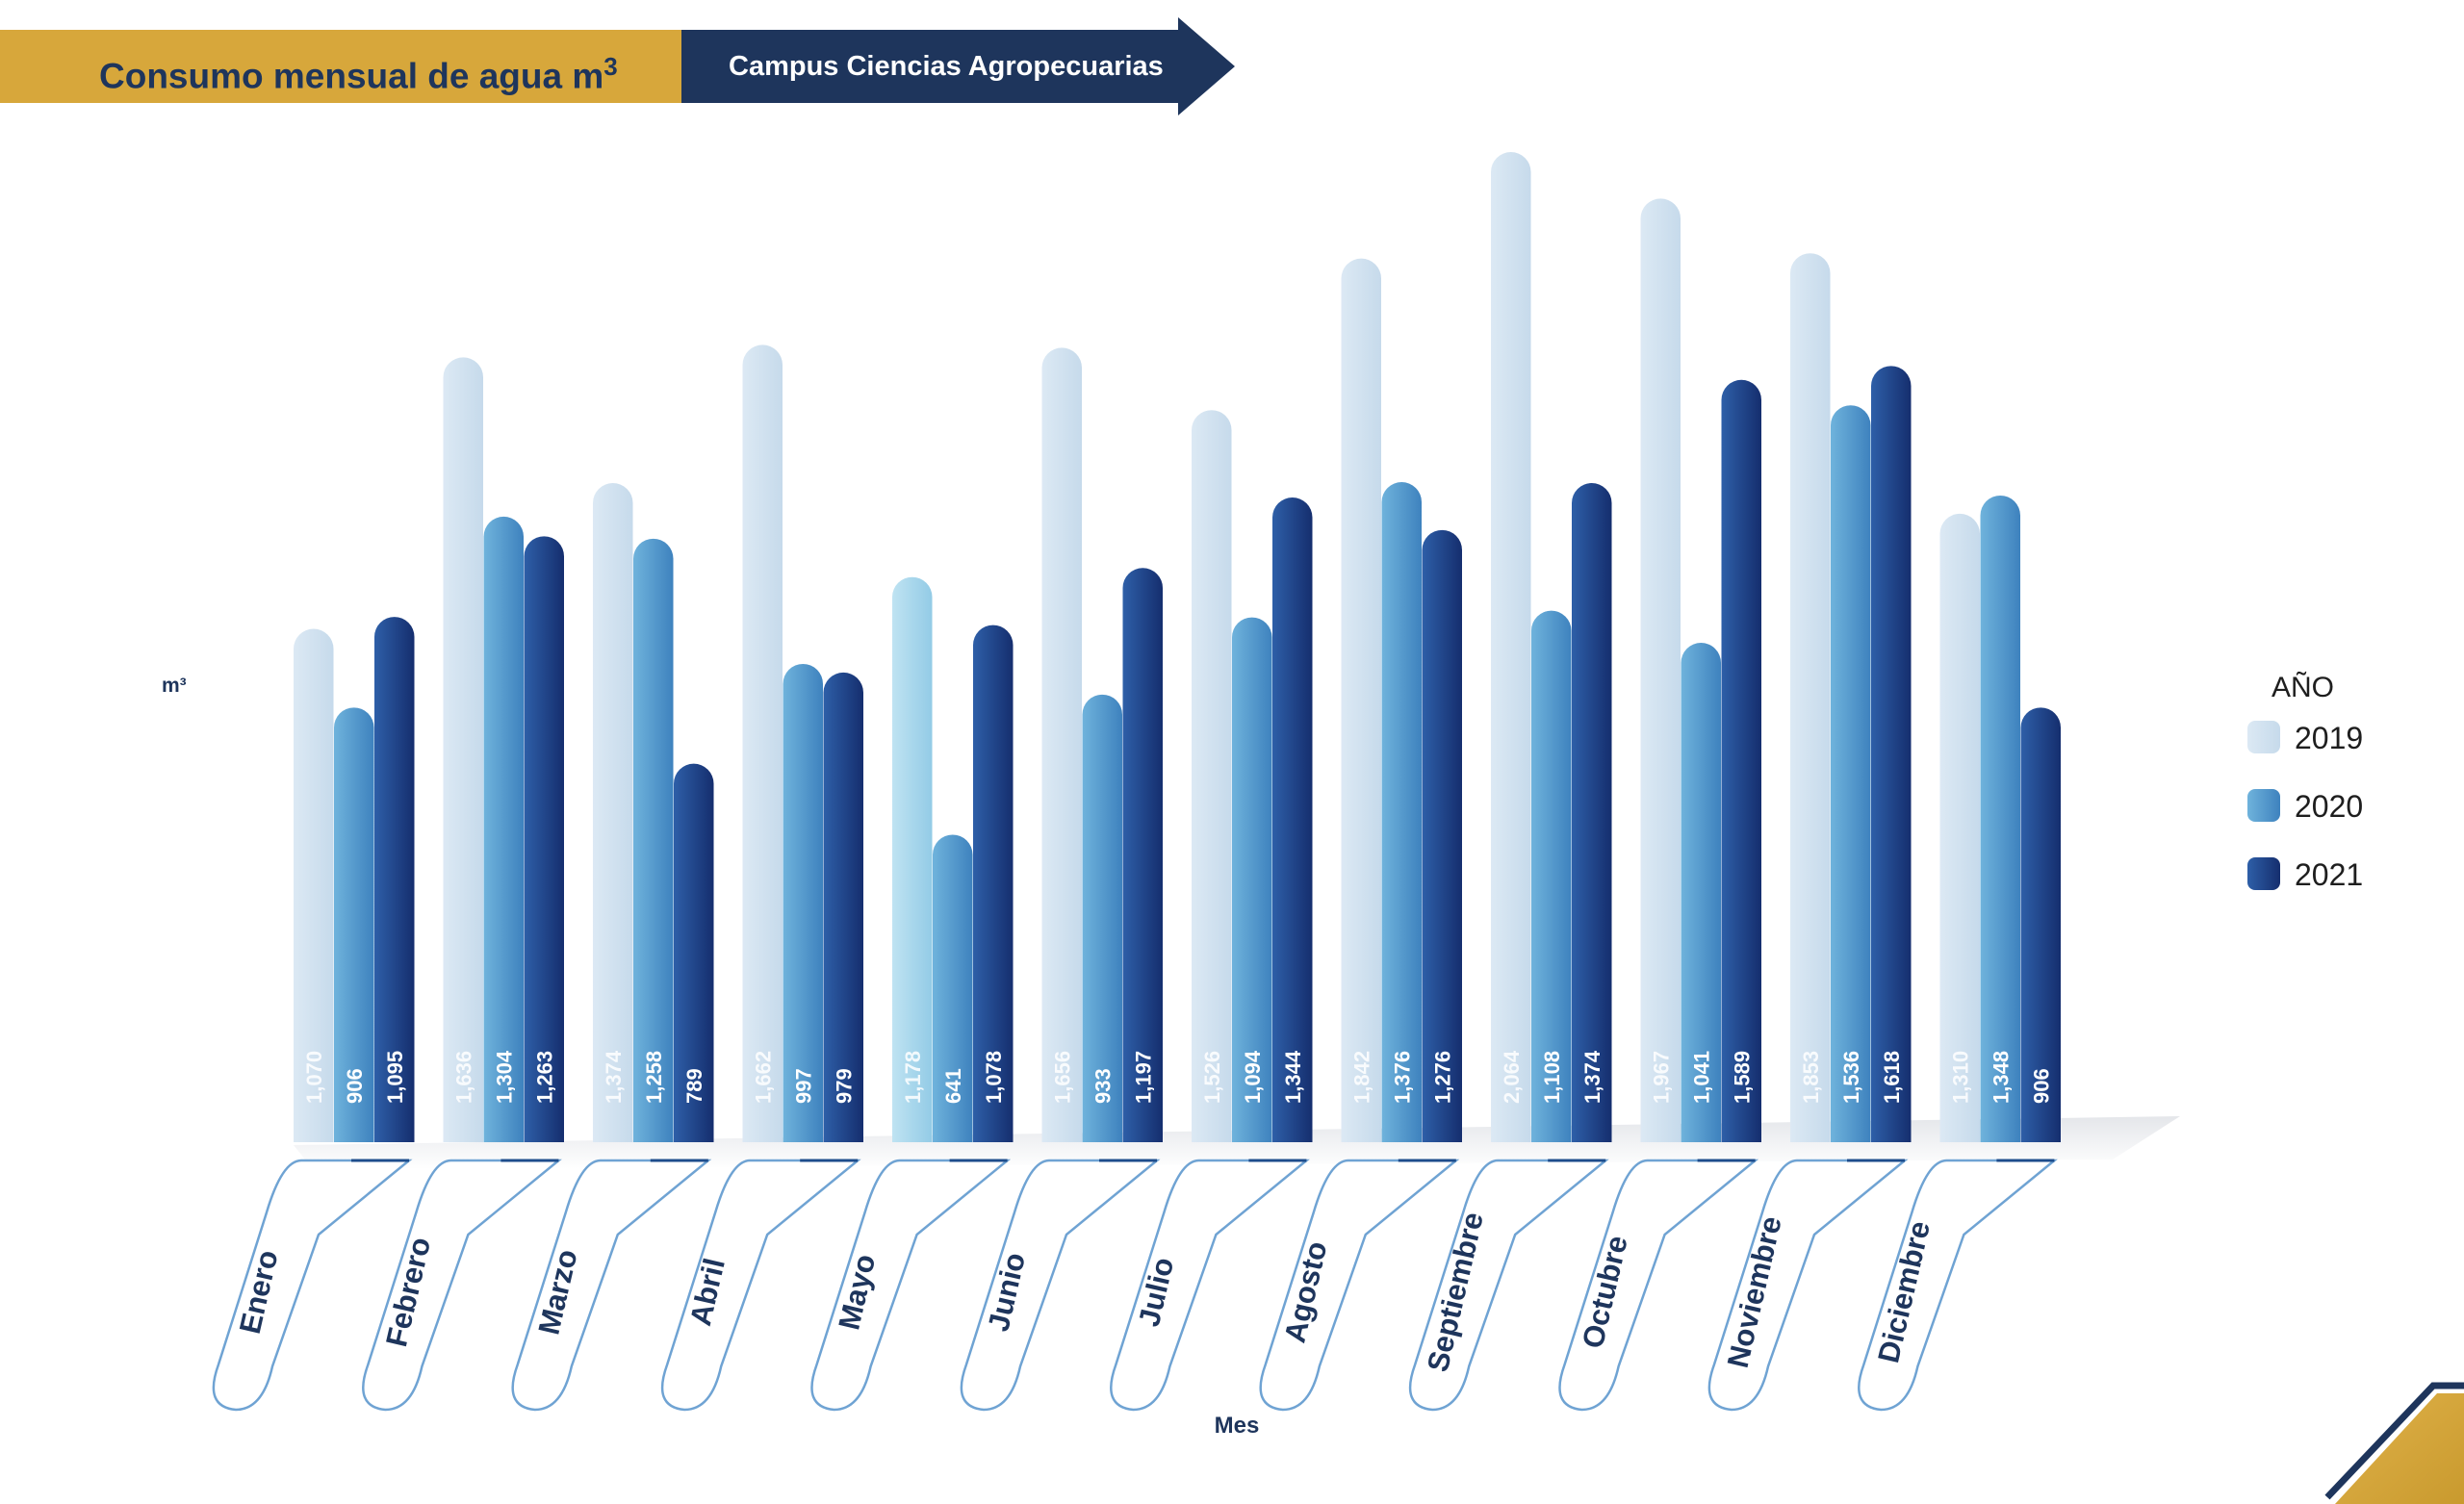 This screenshot has height=1504, width=2464. What do you see at coordinates (1102, 918) in the screenshot?
I see `bar-junio-2020` at bounding box center [1102, 918].